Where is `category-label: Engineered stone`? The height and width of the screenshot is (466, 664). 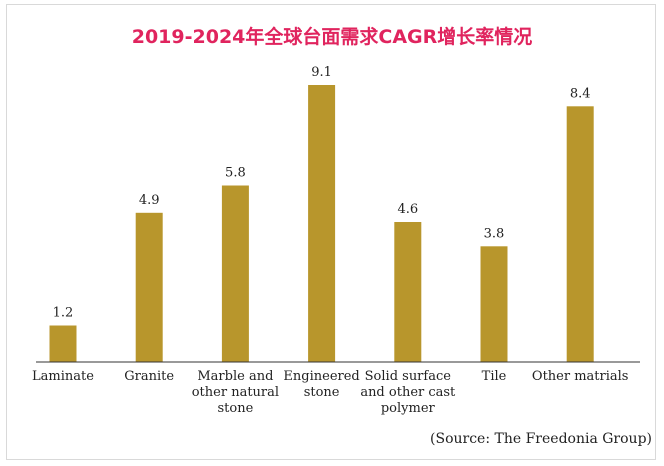
category-label: Engineered stone is located at coordinates (321, 384).